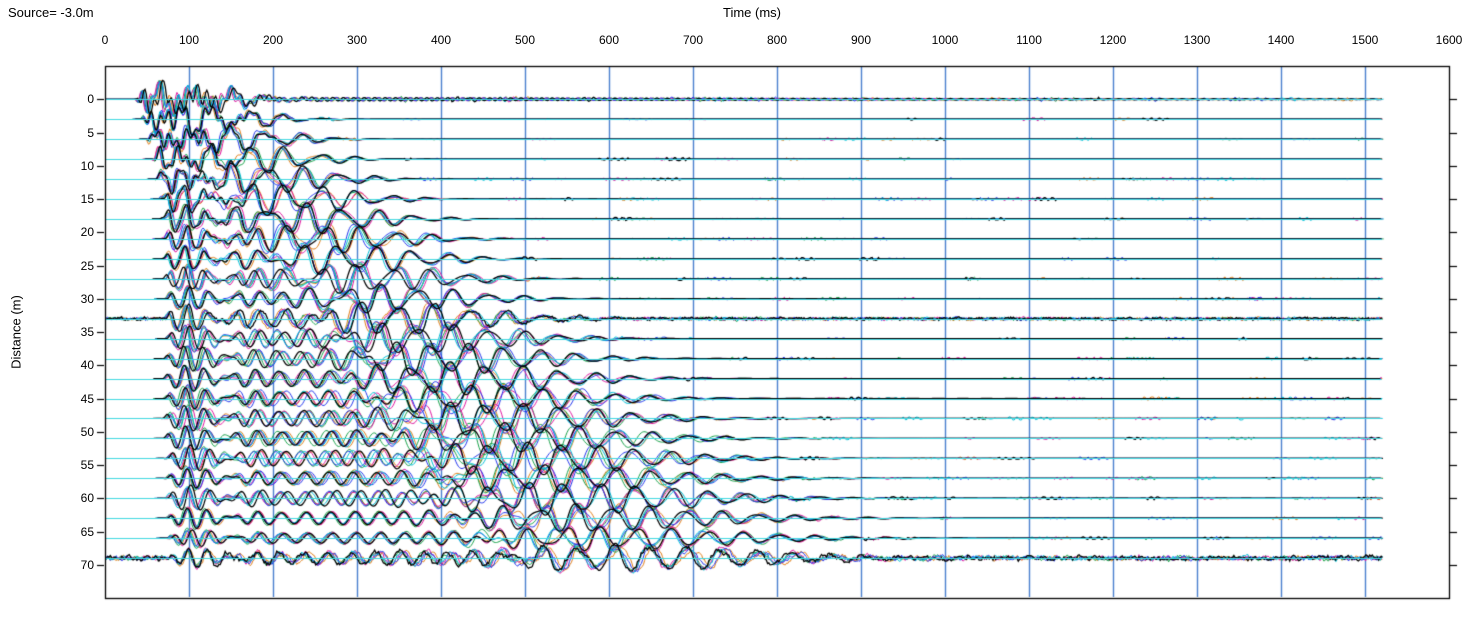  Describe the element at coordinates (87, 431) in the screenshot. I see `y-tick-label: 50` at that location.